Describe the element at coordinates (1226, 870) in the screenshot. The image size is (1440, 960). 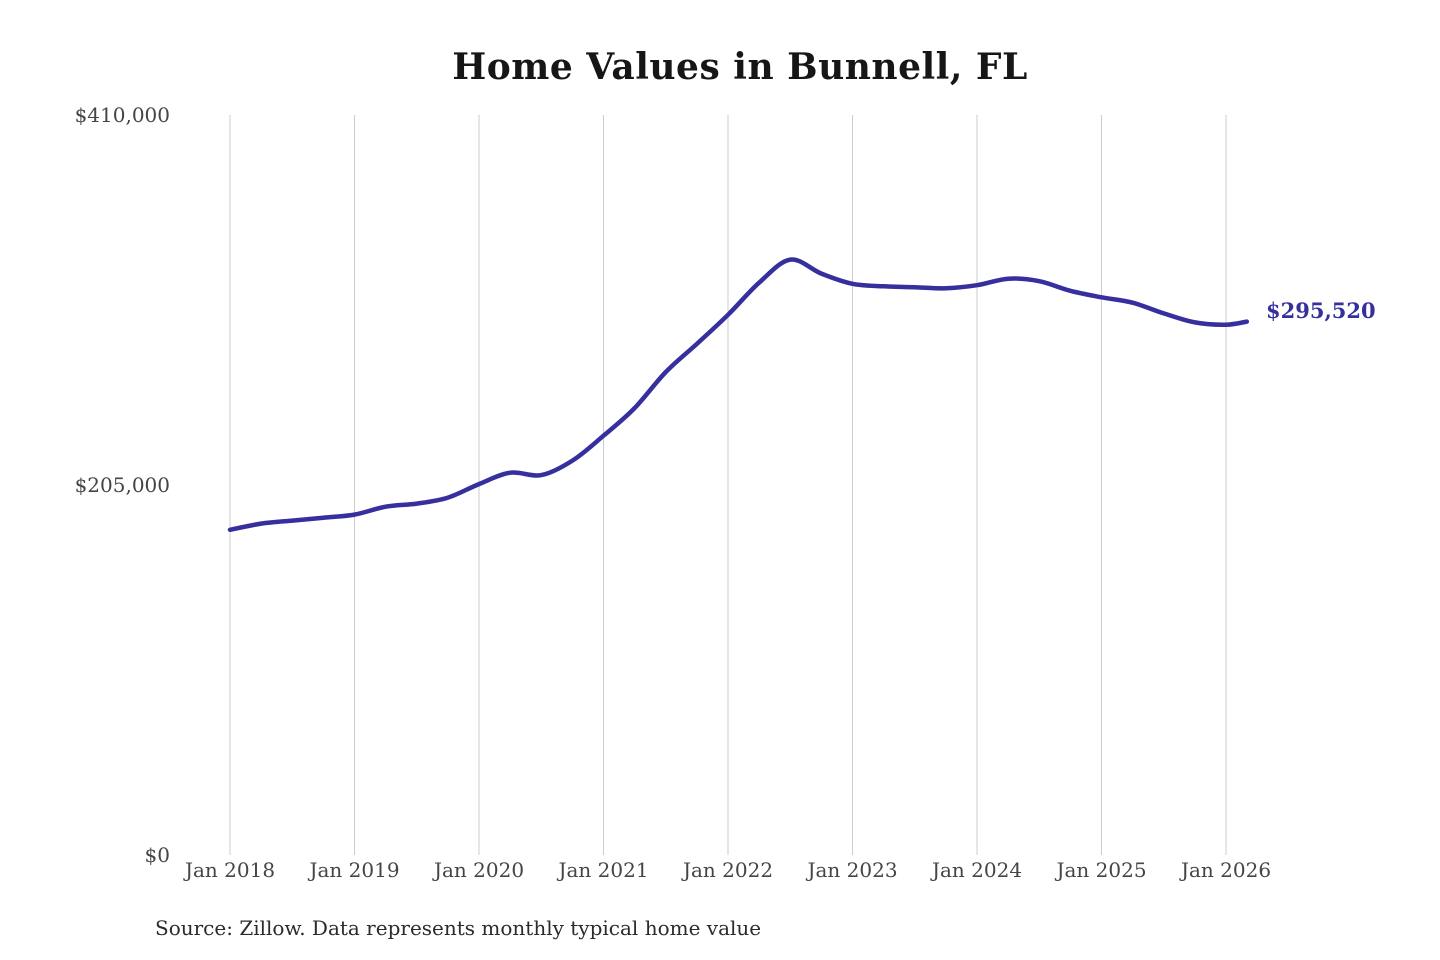
I see `x-tick-label: Jan 2026` at that location.